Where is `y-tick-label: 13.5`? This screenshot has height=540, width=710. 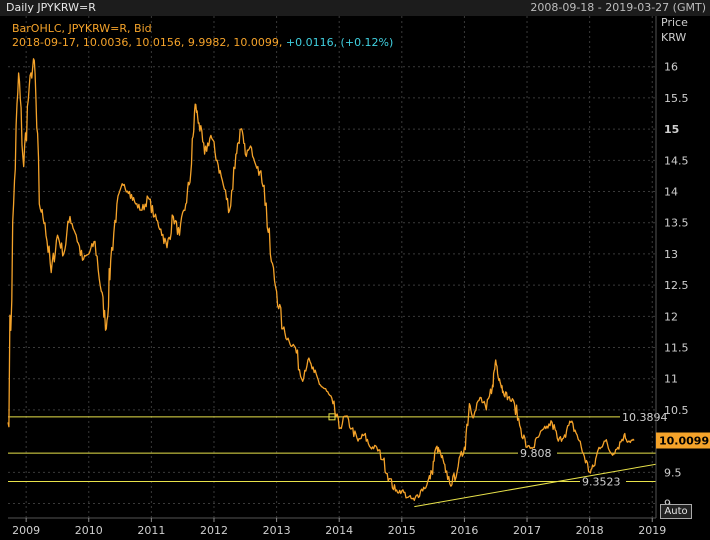 y-tick-label: 13.5 is located at coordinates (676, 223).